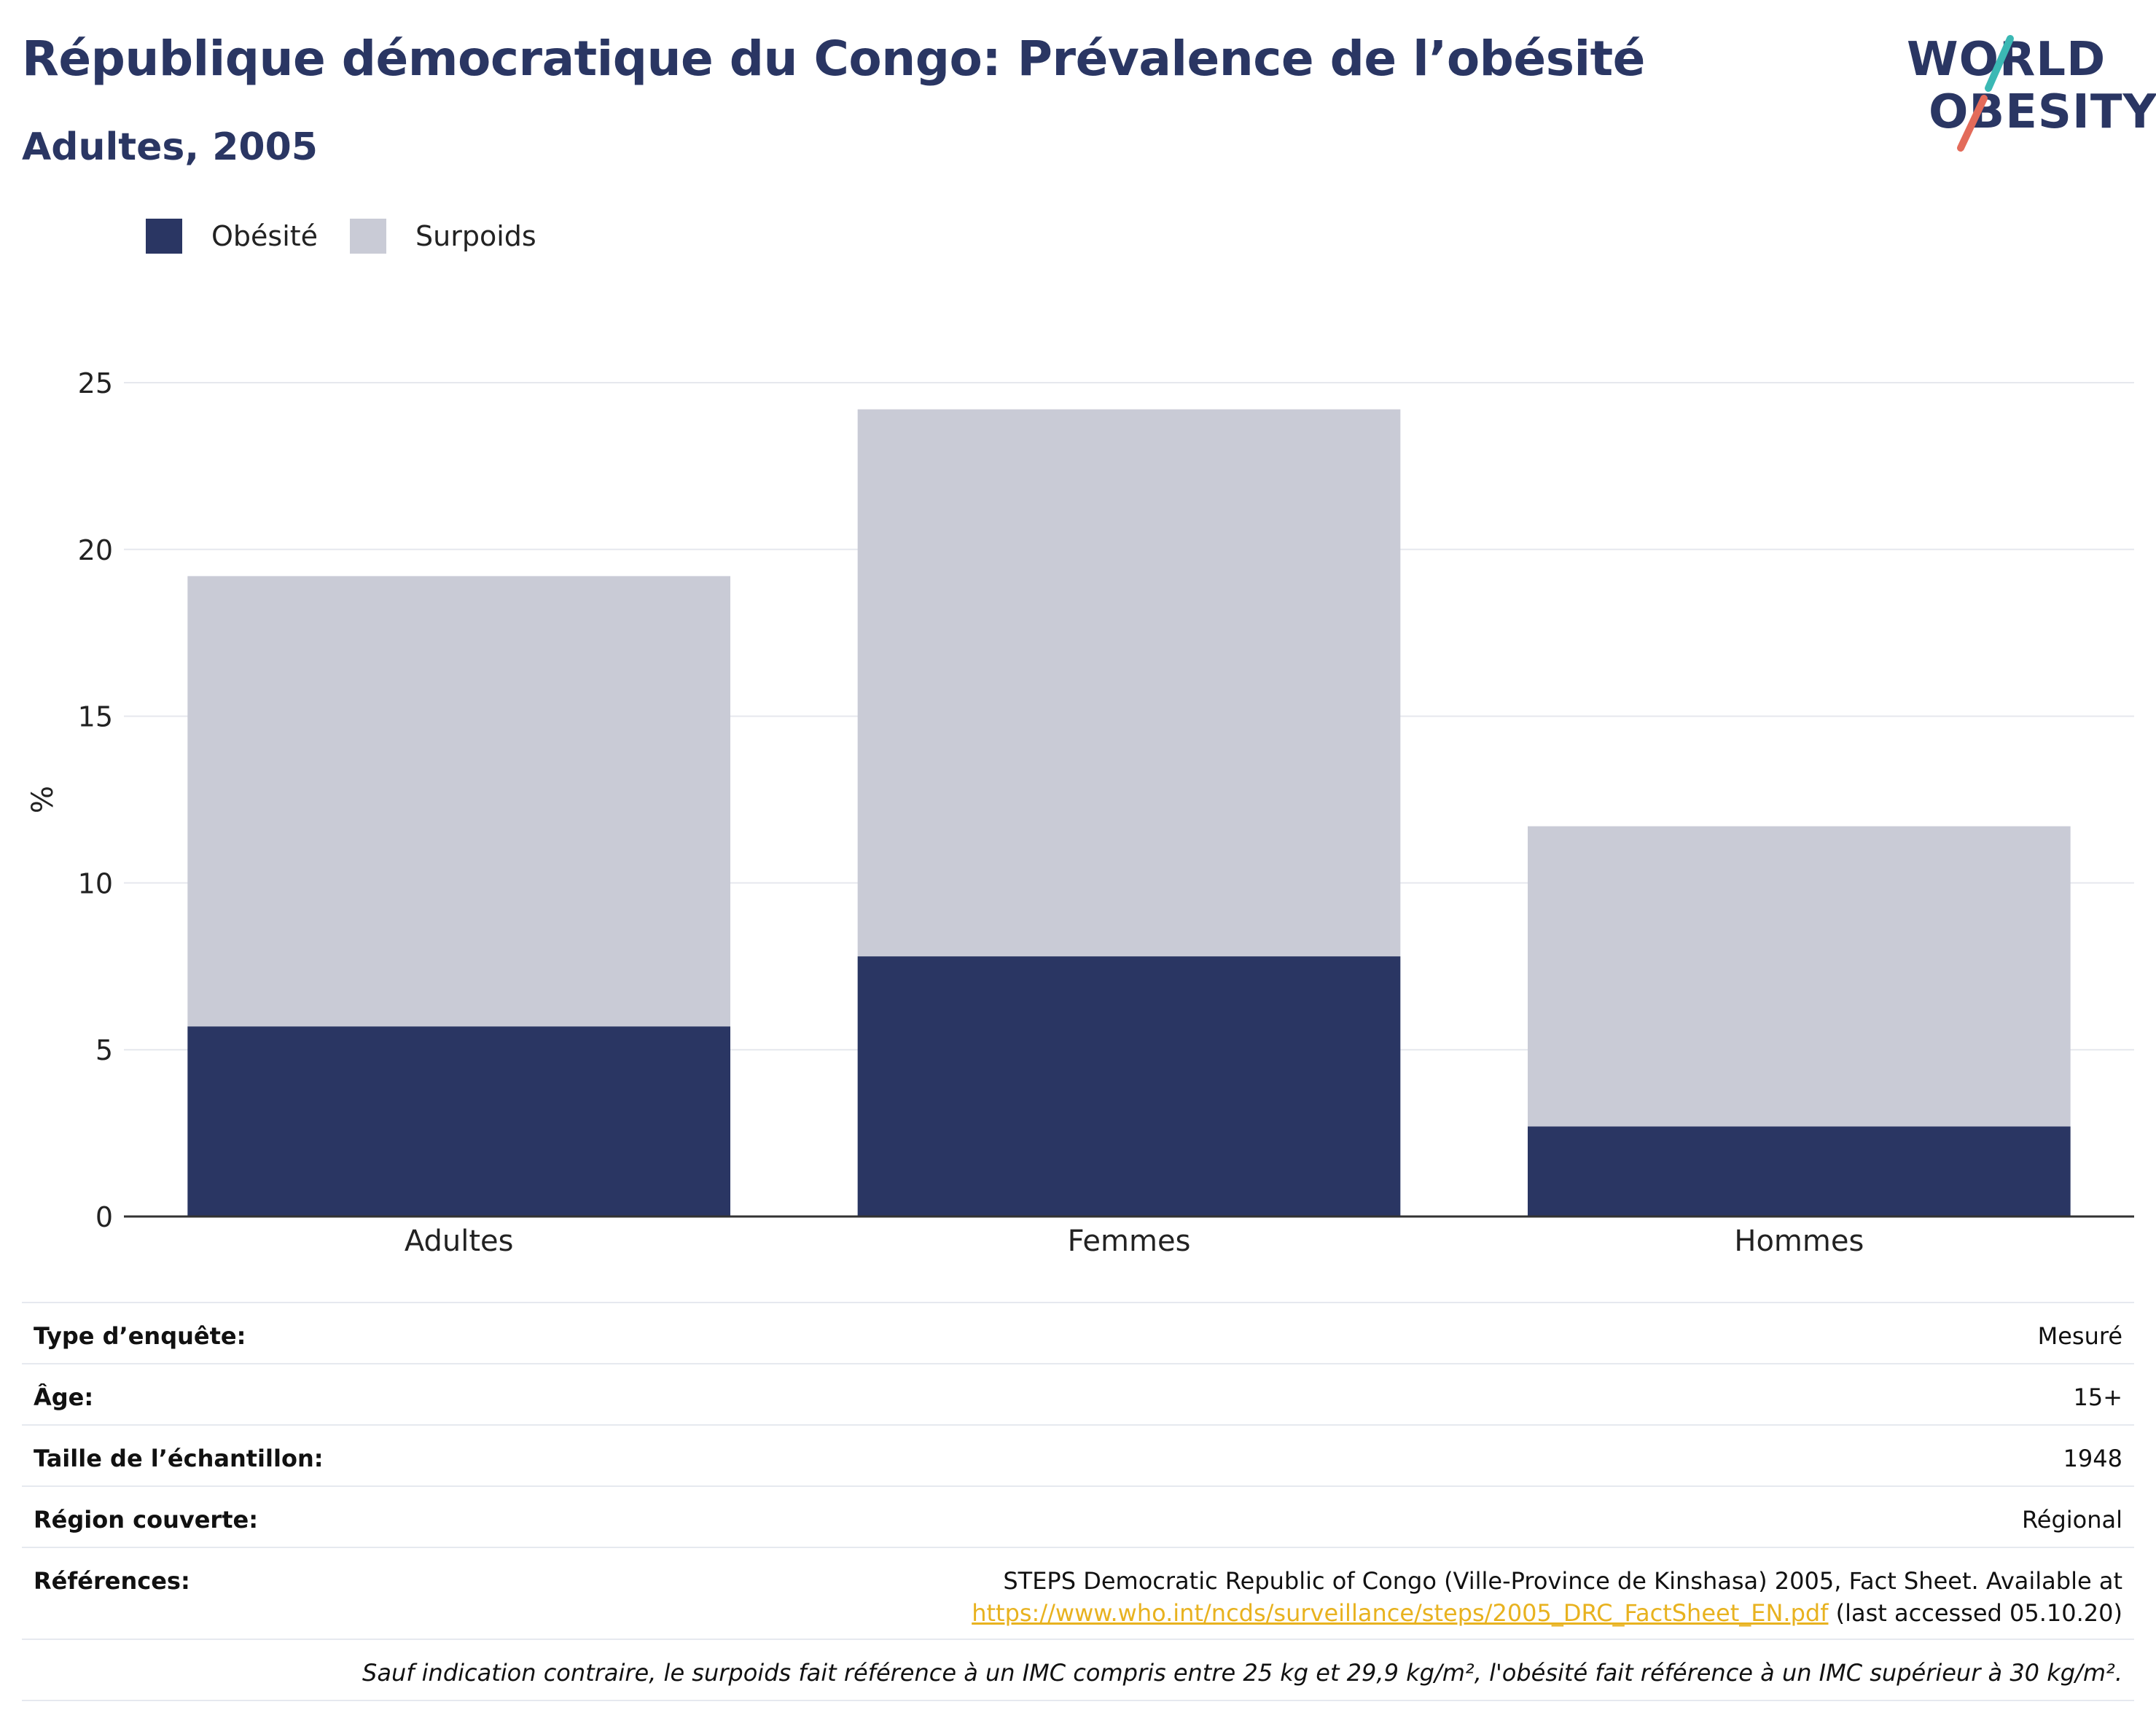  I want to click on info-label-sample-size: Taille de l’échantillon:, so click(179, 1459).